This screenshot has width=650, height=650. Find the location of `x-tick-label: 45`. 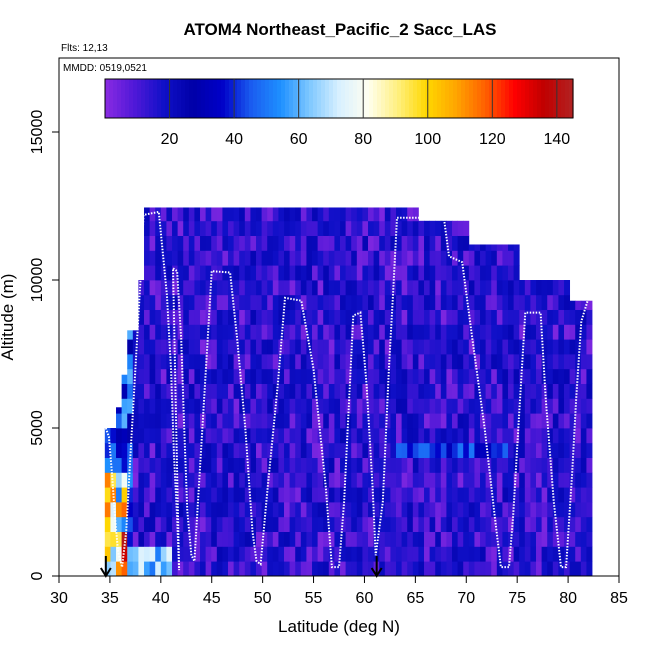

x-tick-label: 45 is located at coordinates (212, 598).